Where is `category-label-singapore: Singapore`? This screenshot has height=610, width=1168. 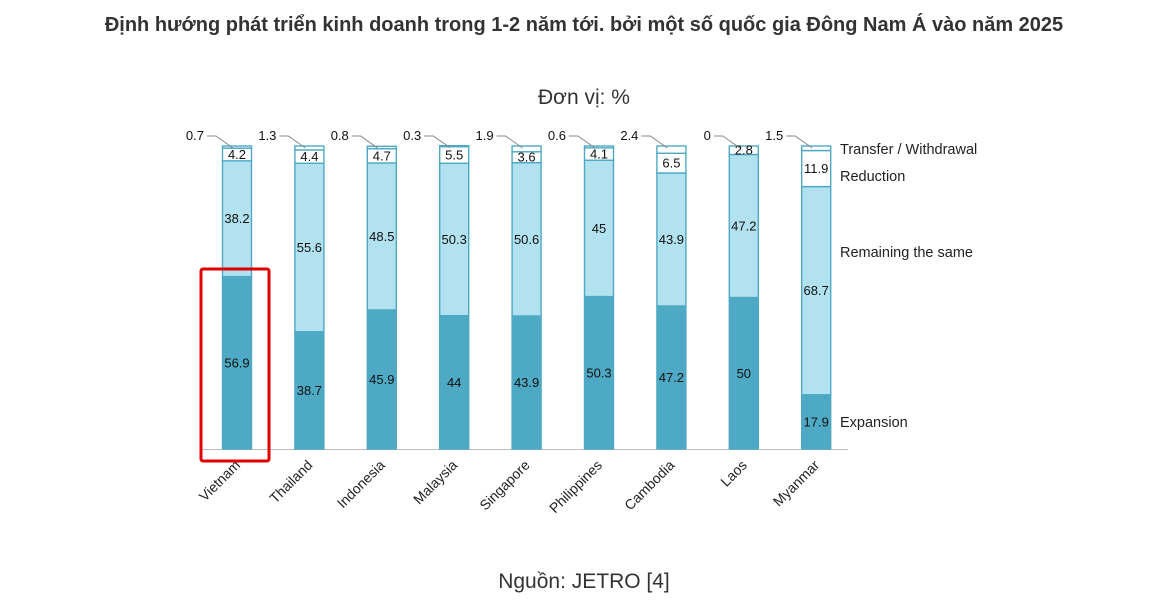
category-label-singapore: Singapore is located at coordinates (504, 485).